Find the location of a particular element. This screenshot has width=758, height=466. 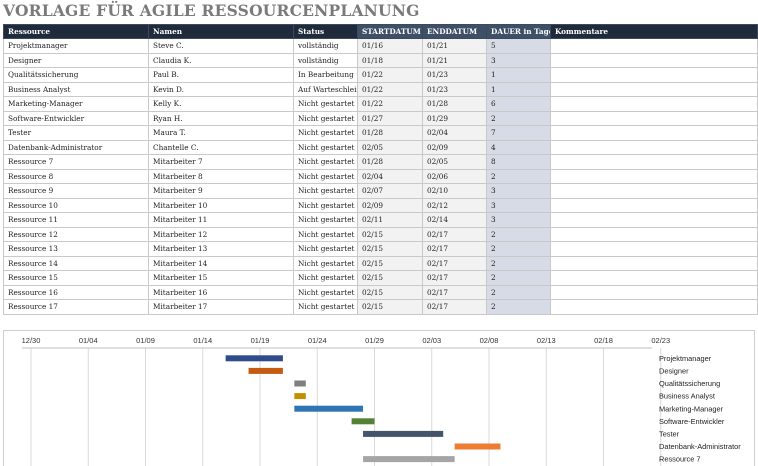

cell-resource: Designer is located at coordinates (76, 60).